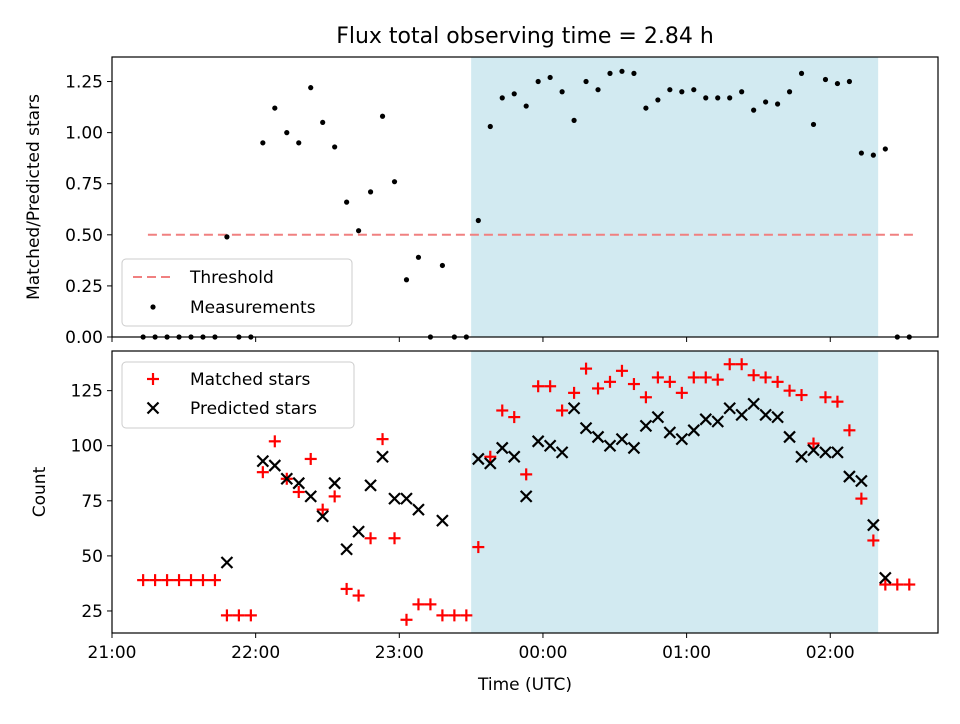 This screenshot has width=960, height=724. What do you see at coordinates (253, 409) in the screenshot?
I see `legend-predicted-label: Predicted stars` at bounding box center [253, 409].